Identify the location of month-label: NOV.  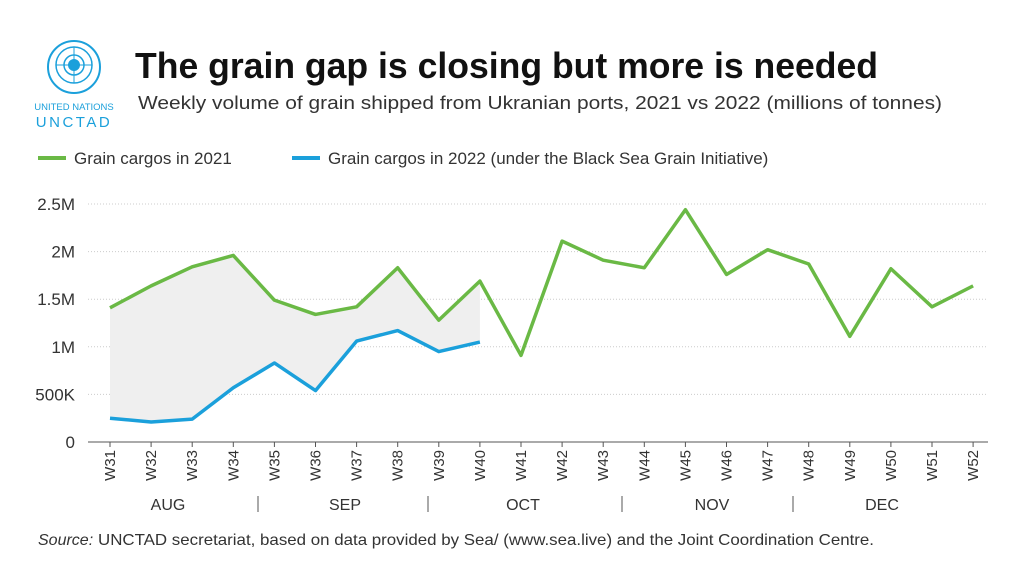
(712, 505).